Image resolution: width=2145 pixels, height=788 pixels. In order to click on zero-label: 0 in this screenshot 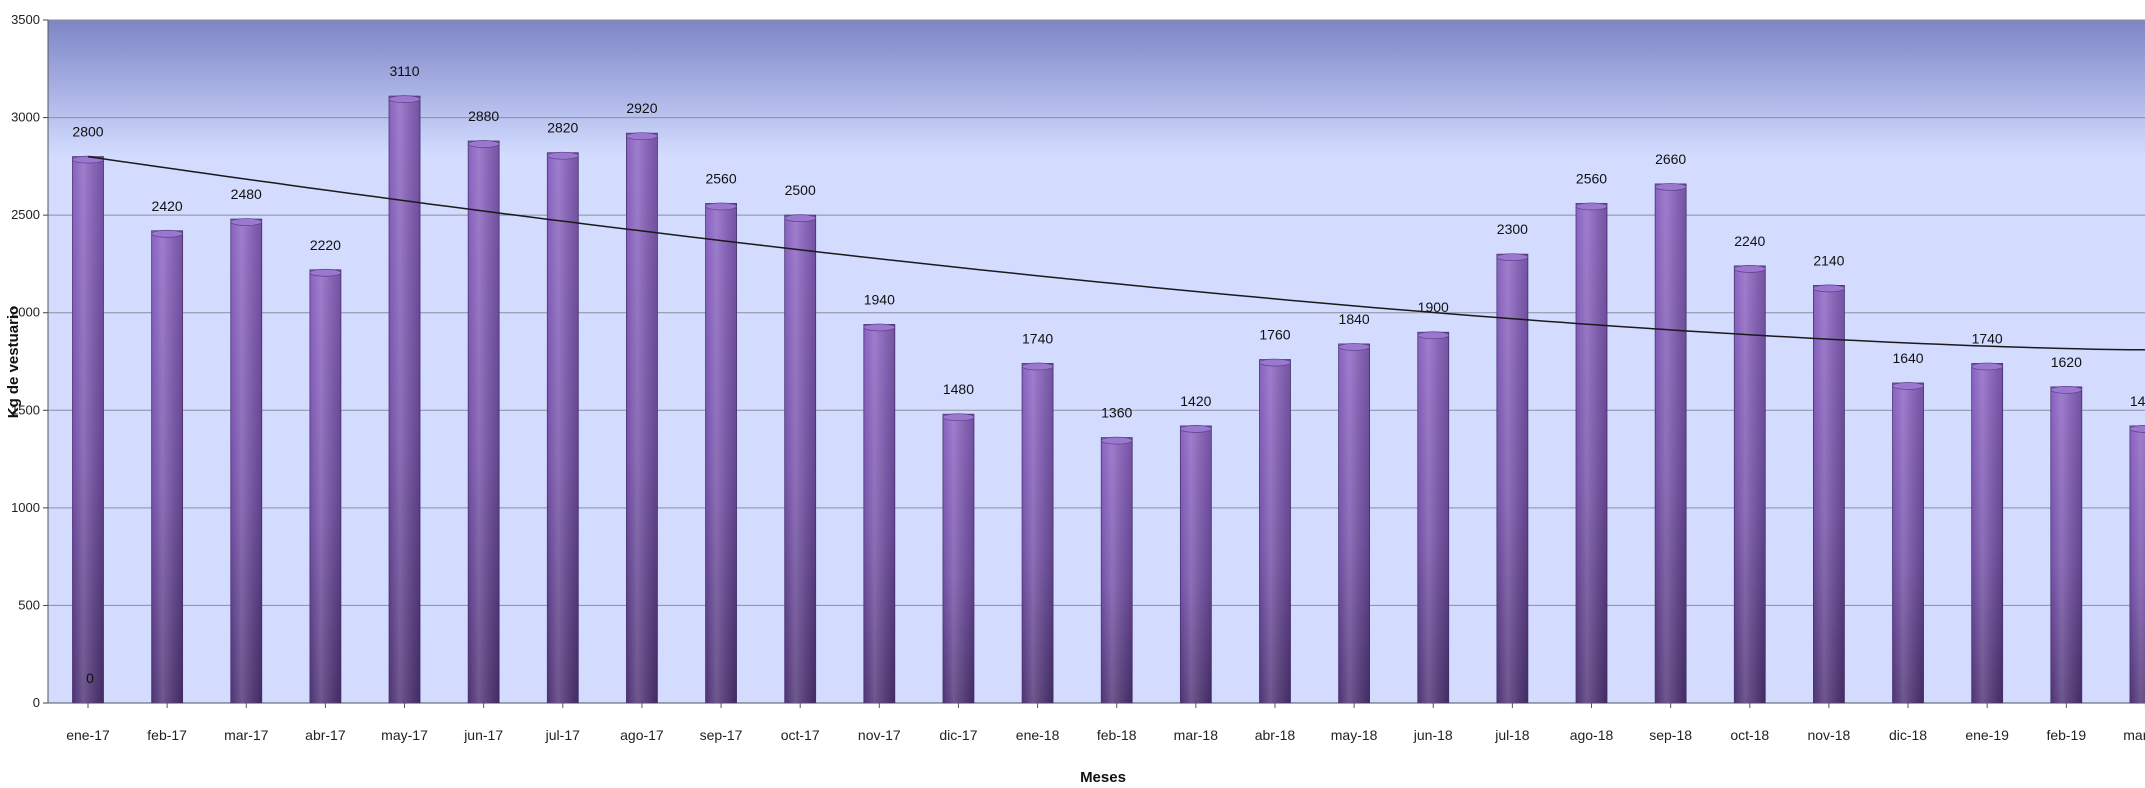, I will do `click(90, 678)`.